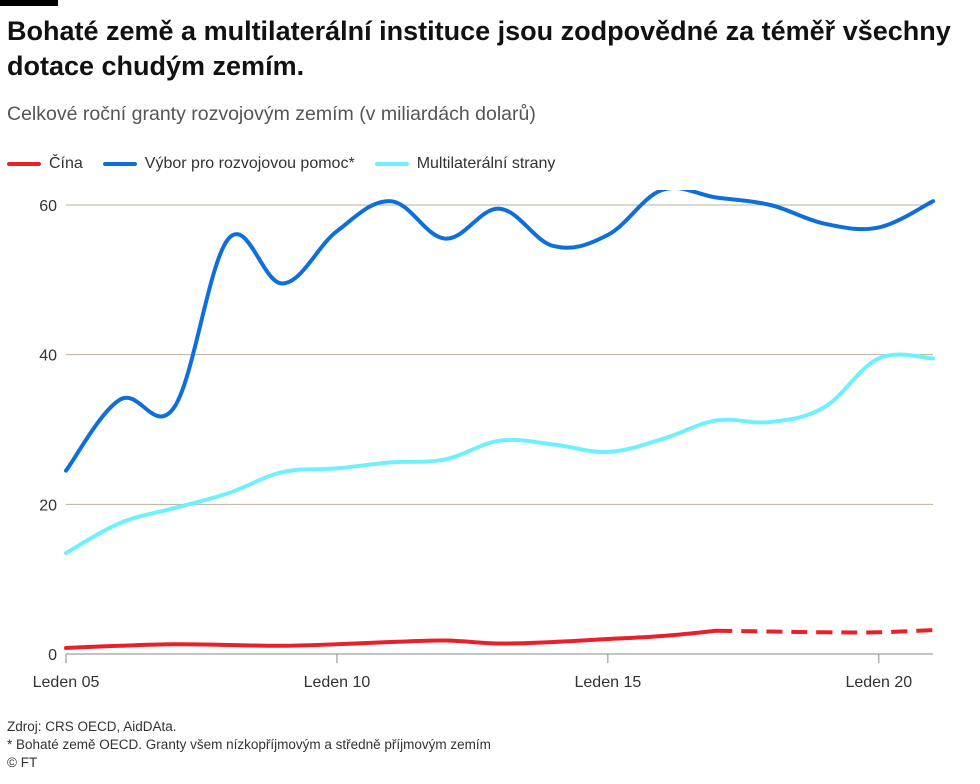 The image size is (980, 784). I want to click on series-line-china, so click(391, 639).